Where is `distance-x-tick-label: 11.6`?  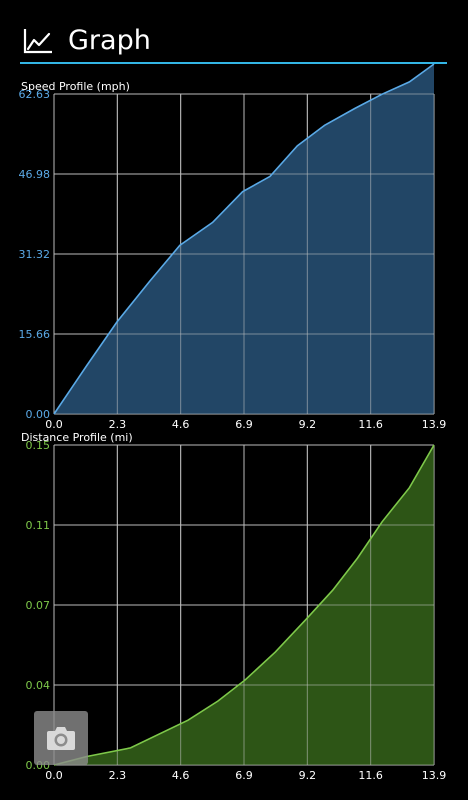 distance-x-tick-label: 11.6 is located at coordinates (370, 775).